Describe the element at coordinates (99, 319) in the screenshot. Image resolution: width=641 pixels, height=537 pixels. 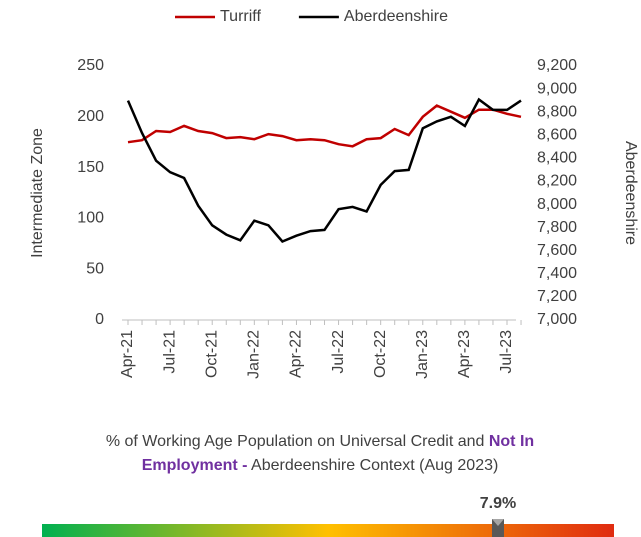
I see `y-tick-label: 0` at that location.